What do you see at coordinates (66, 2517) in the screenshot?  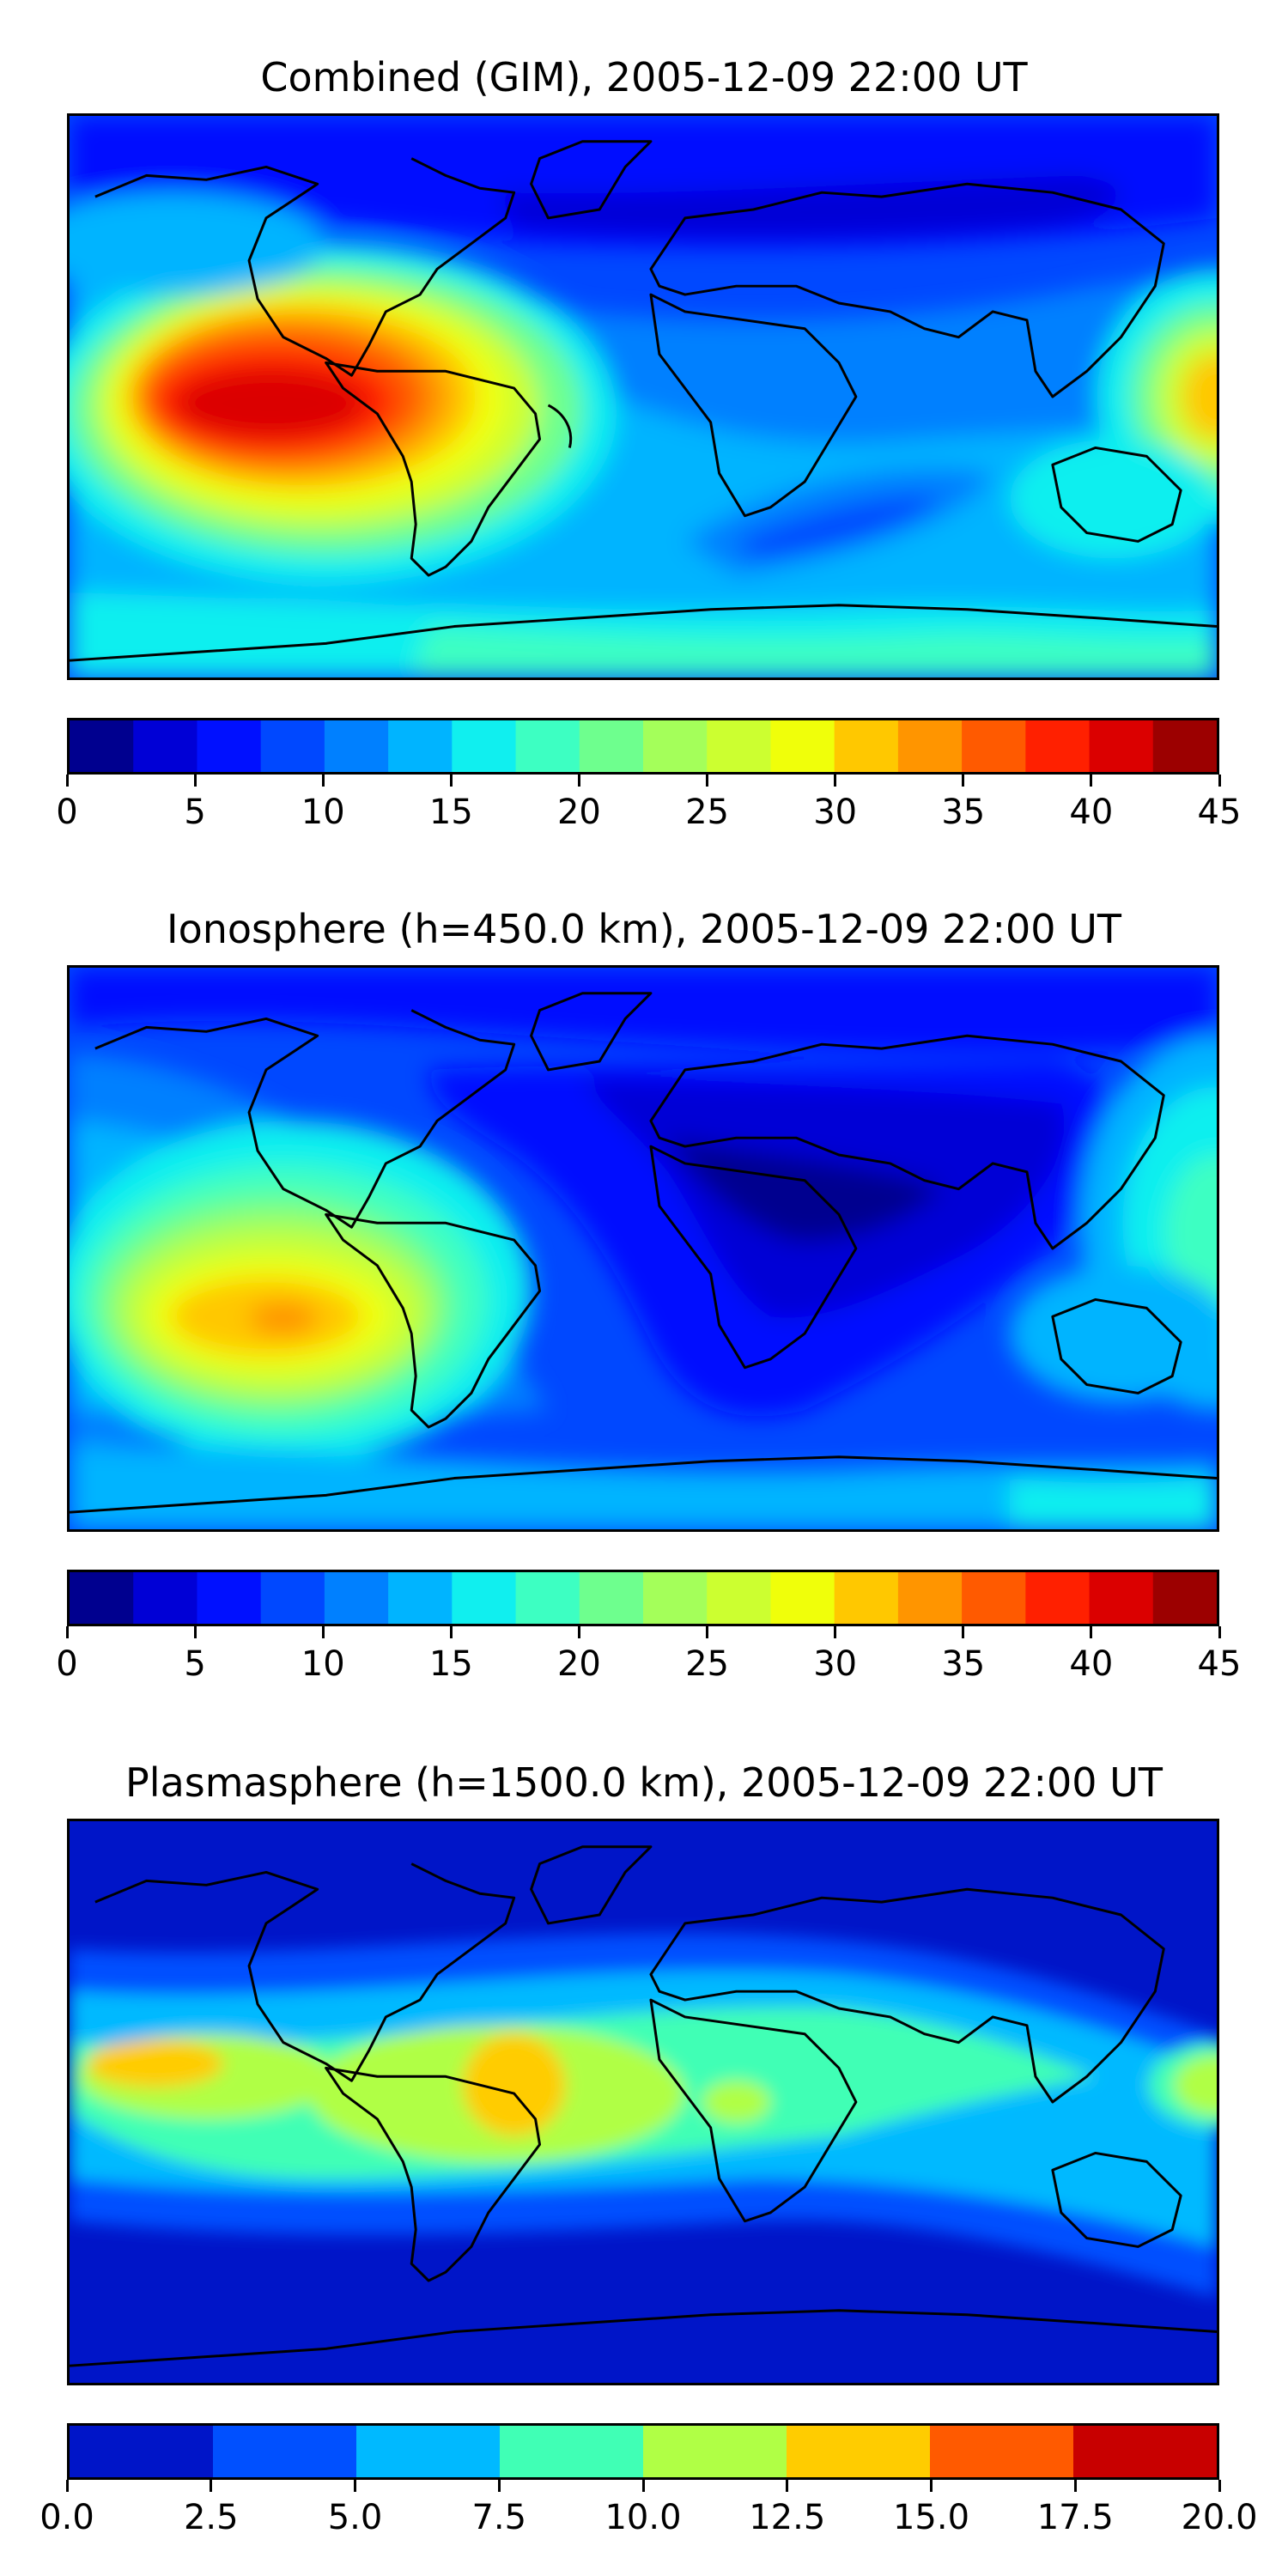 I see `tick-label: 0.0` at bounding box center [66, 2517].